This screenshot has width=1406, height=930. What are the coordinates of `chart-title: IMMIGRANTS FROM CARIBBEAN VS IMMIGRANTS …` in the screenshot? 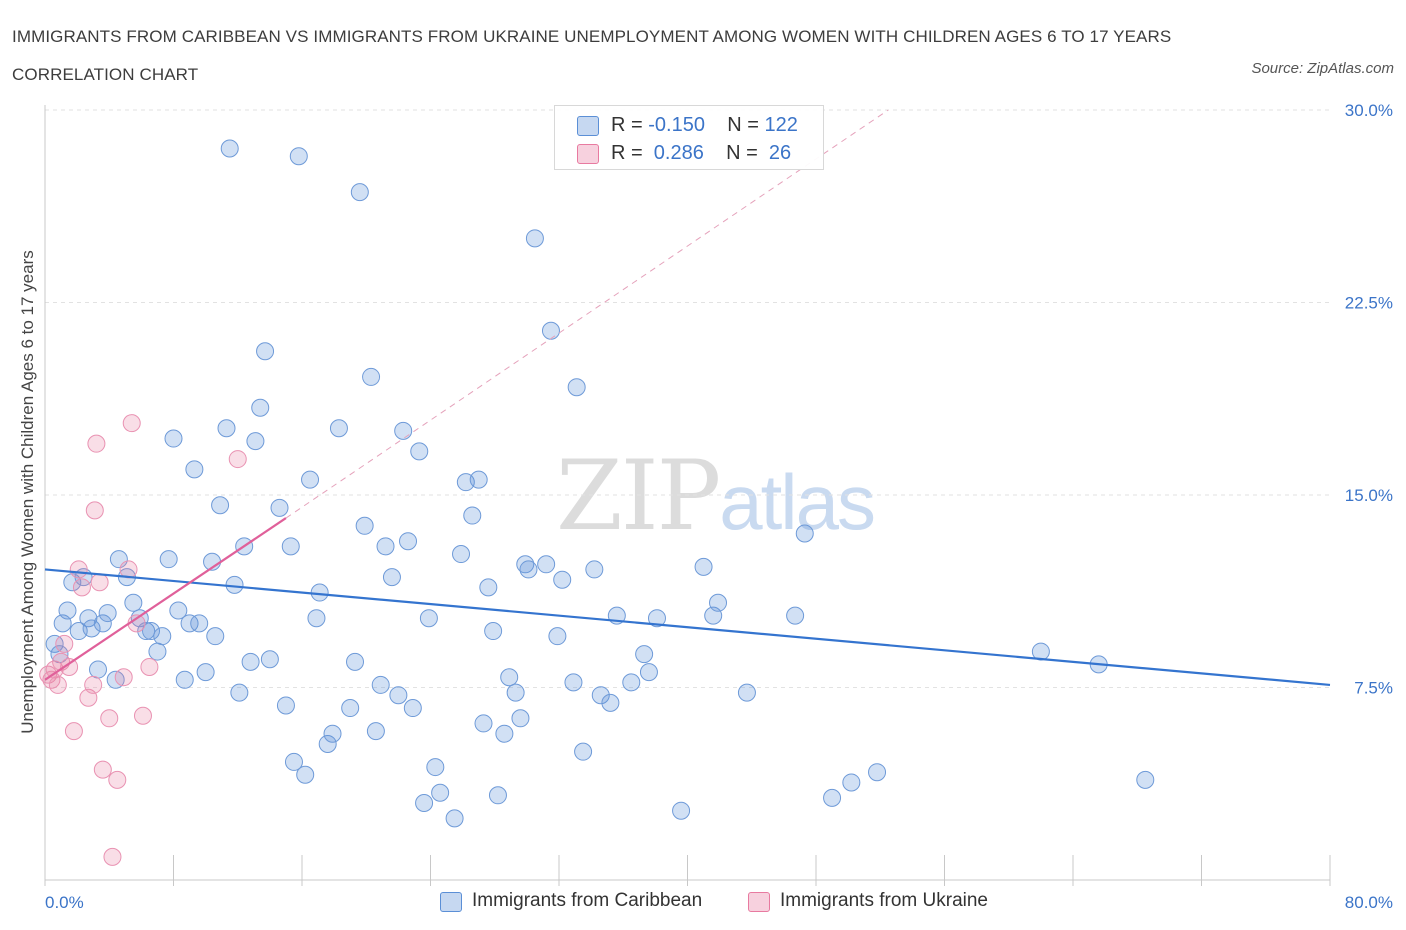 It's located at (592, 55).